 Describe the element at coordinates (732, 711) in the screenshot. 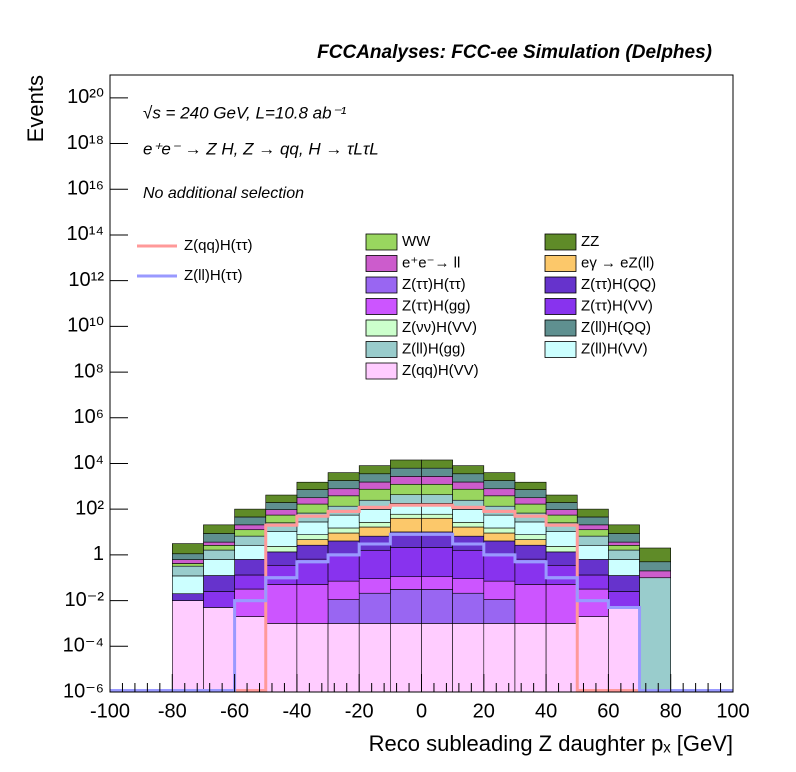

I see `x-tick-label: 100` at that location.